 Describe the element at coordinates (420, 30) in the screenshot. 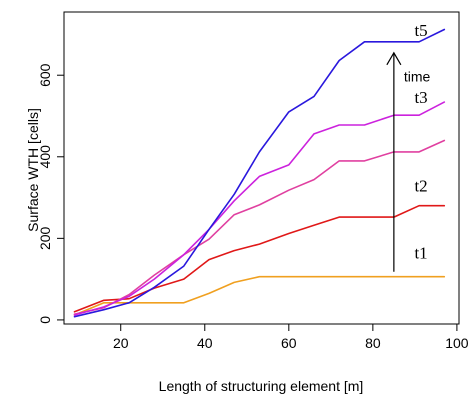

I see `series-label-t5: t5` at that location.